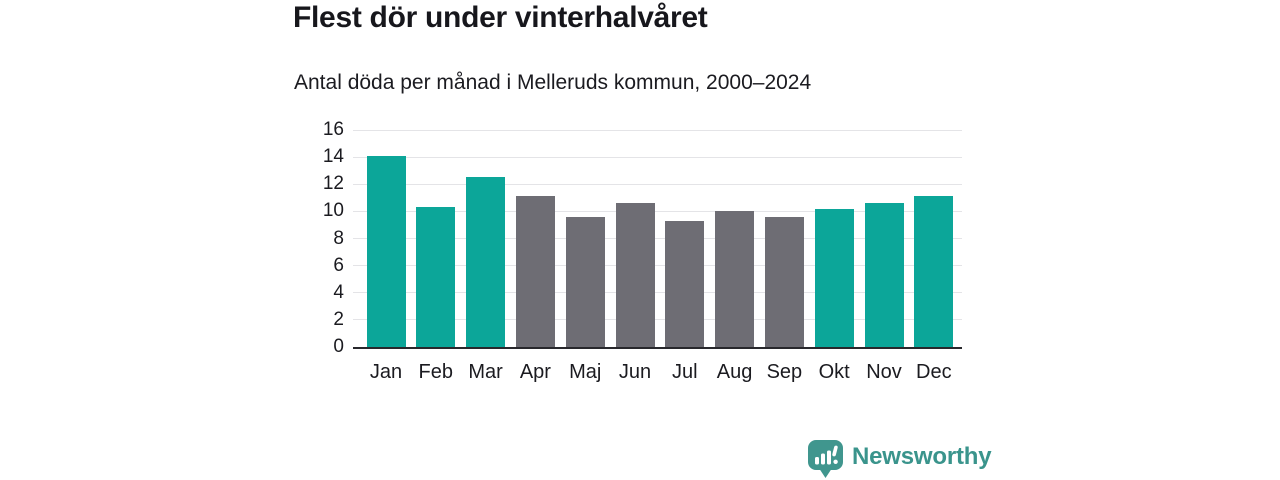  Describe the element at coordinates (735, 279) in the screenshot. I see `bar-aug` at that location.